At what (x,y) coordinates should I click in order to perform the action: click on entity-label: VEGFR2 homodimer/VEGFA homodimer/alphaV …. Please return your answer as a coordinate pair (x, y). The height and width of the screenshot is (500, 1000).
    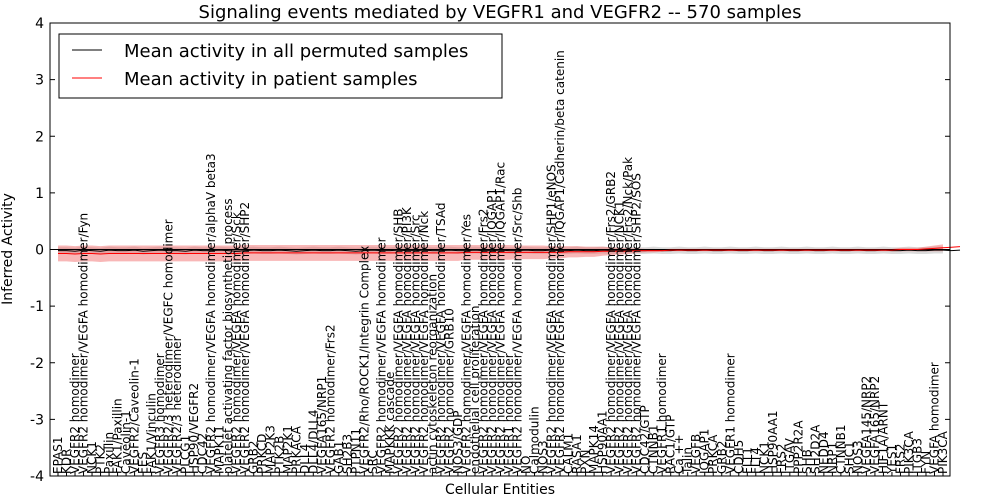
    Looking at the image, I should click on (211, 313).